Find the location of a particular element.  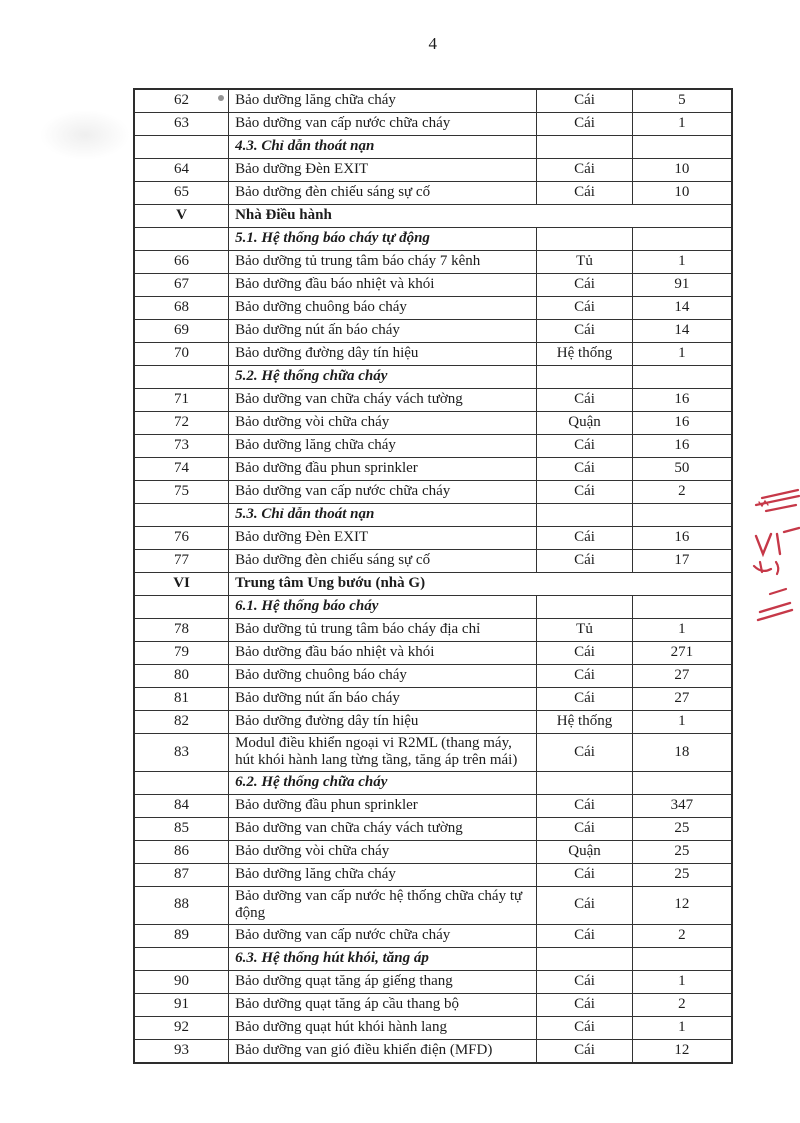

qty-cell: 50 is located at coordinates (682, 469).